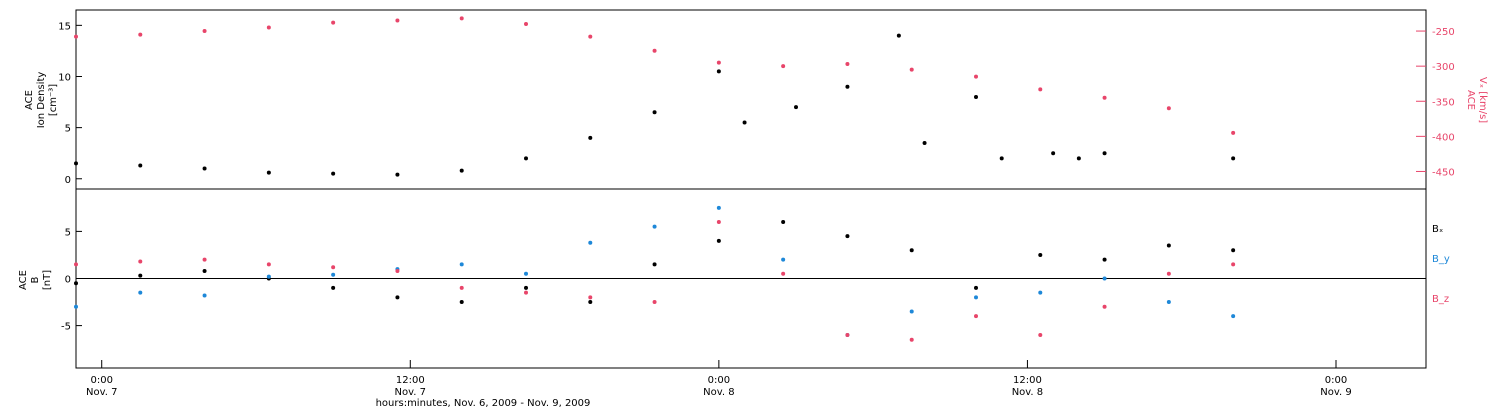  Describe the element at coordinates (71, 280) in the screenshot. I see `bottom-left-axis: -5 0 5` at that location.